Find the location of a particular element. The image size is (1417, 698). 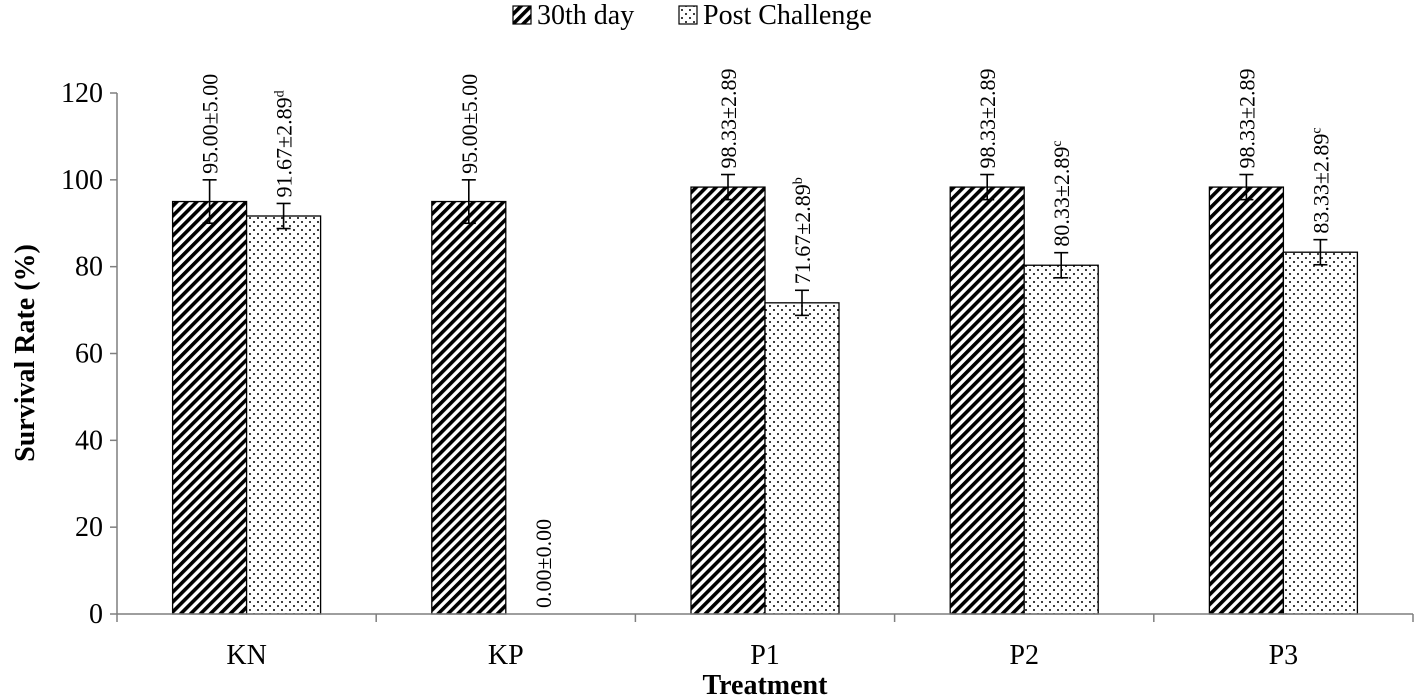

x-axis-ticks: KN KP P1 P2 P3 is located at coordinates (765, 642).